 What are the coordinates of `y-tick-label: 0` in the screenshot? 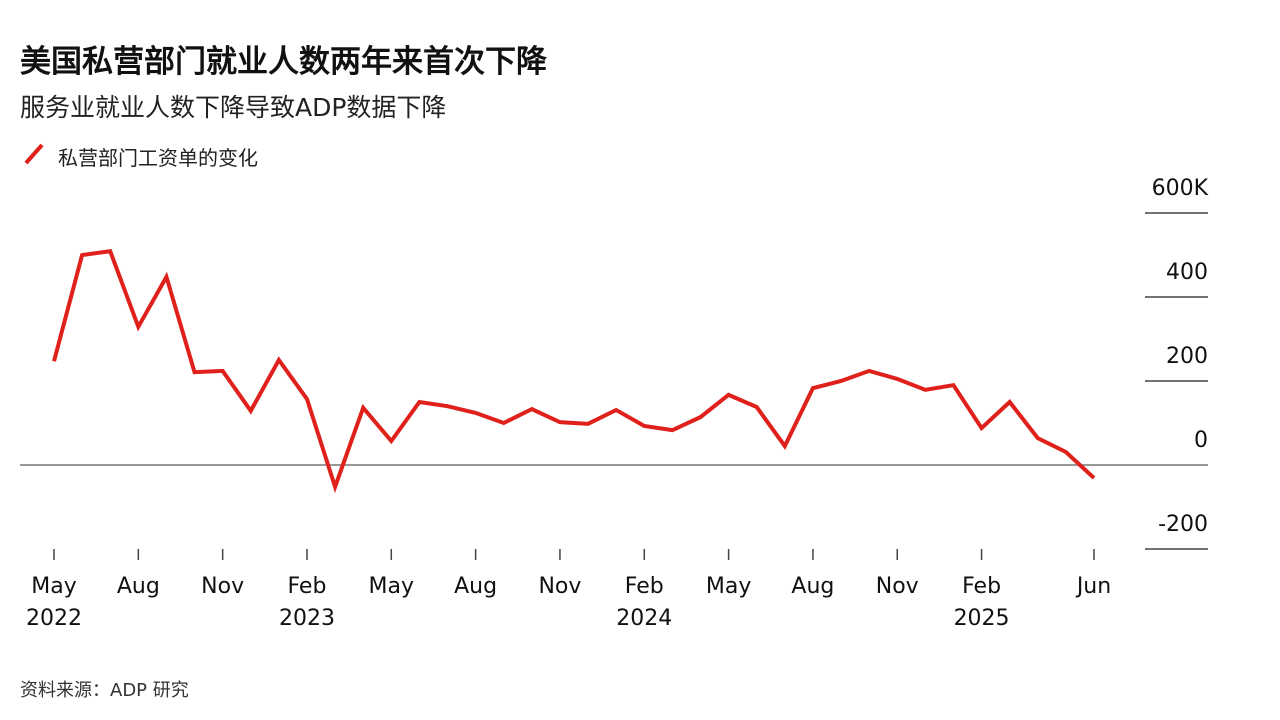 It's located at (1201, 440).